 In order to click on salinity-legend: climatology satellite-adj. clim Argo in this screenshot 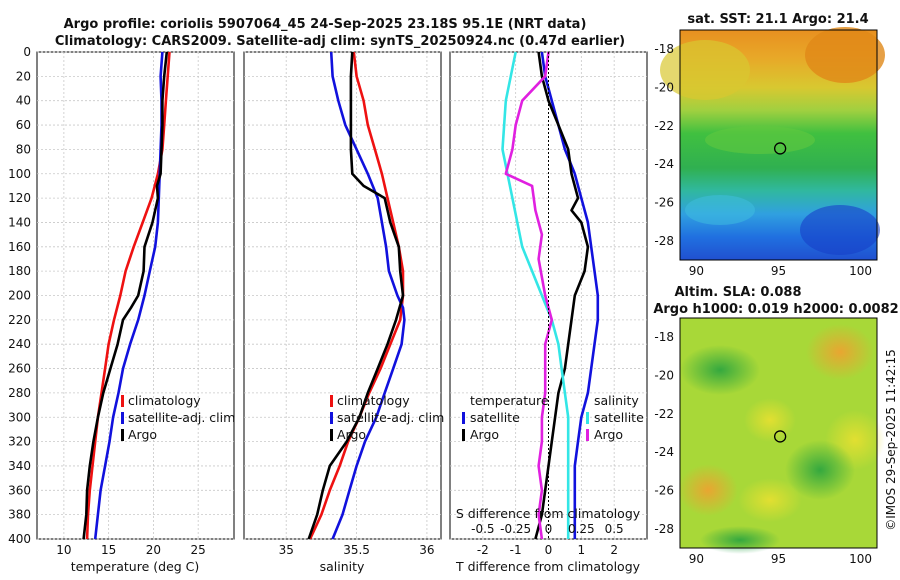, I will do `click(387, 417)`.